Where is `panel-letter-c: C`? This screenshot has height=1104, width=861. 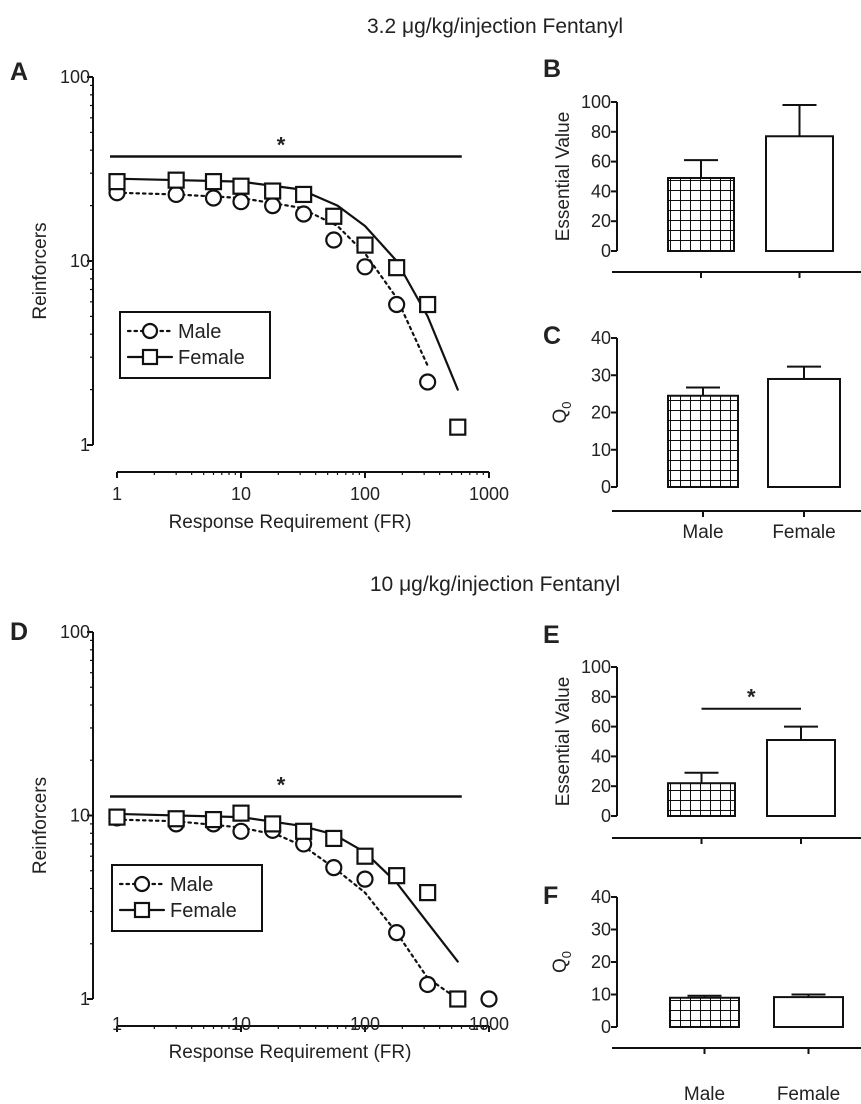
panel-letter-c: C is located at coordinates (552, 336).